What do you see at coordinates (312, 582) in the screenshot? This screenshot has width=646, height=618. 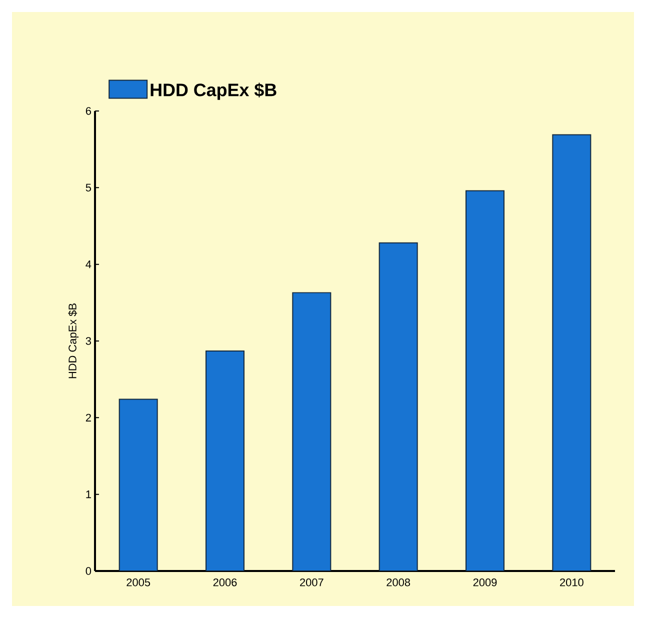 I see `x-tick-label: 2007` at bounding box center [312, 582].